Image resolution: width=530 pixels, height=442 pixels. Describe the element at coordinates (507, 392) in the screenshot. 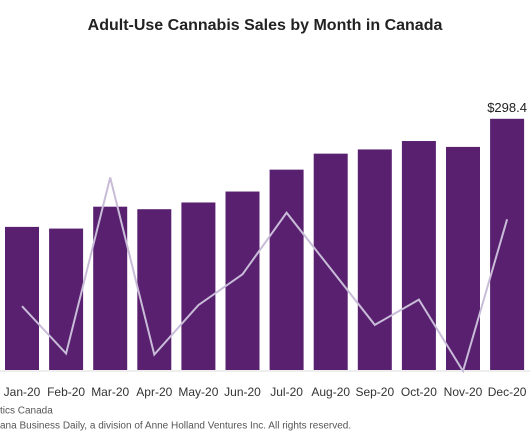

I see `x-tick-label: Dec-20` at that location.